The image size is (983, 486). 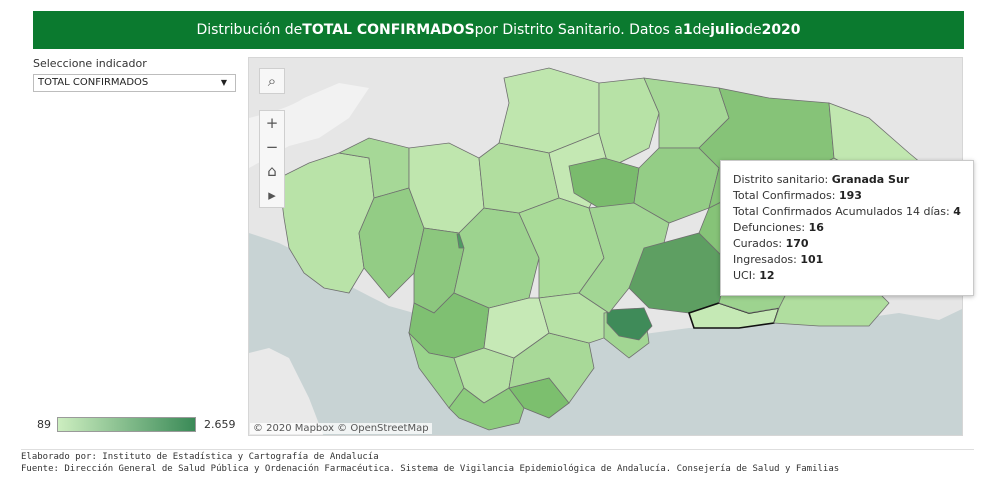 I want to click on tooltip-value: 16, so click(x=816, y=227).